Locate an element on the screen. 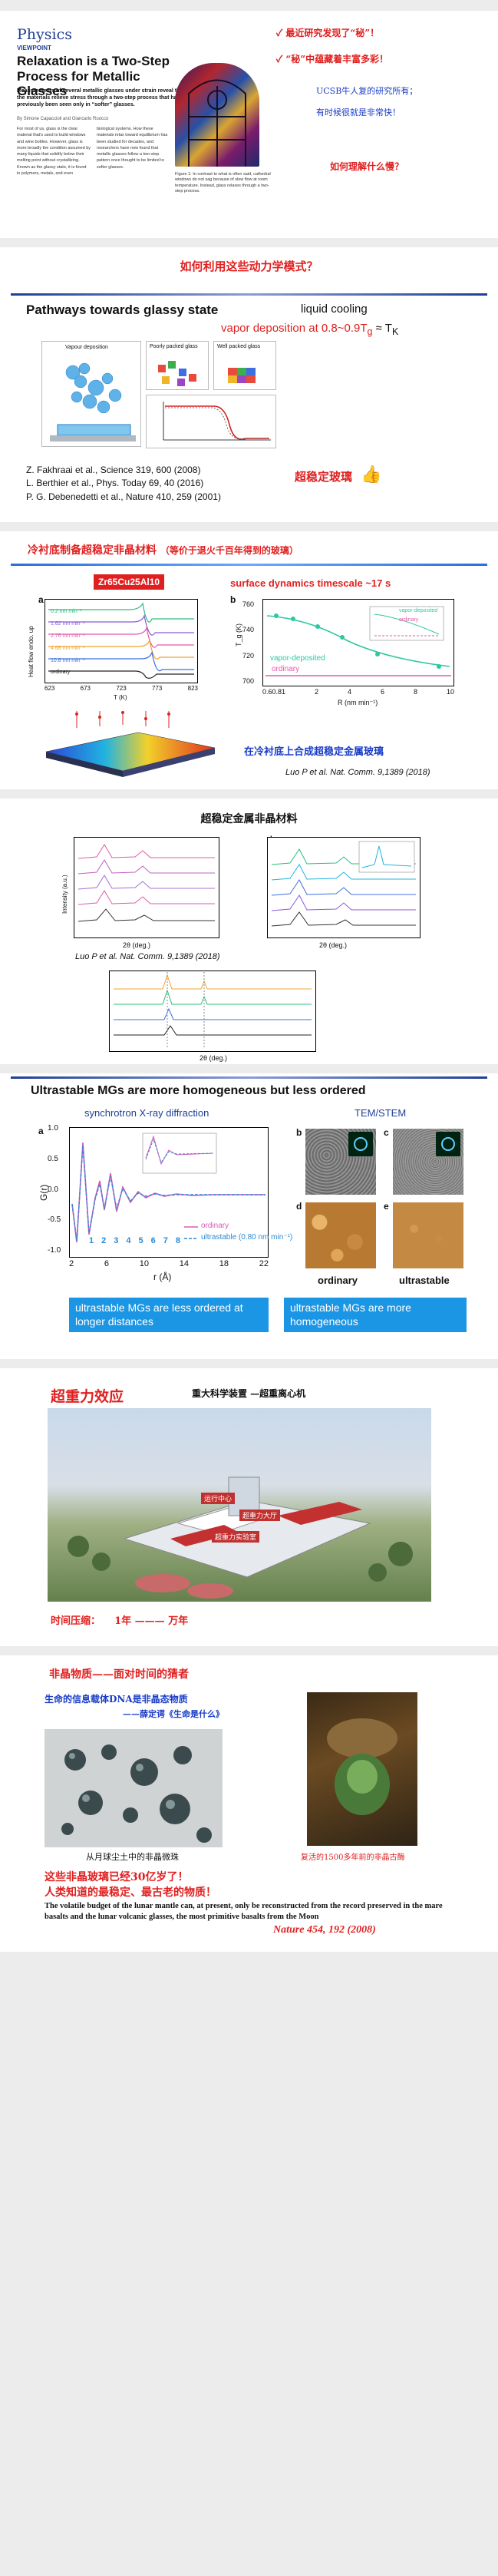 This screenshot has width=498, height=2576. gr-xtick-2: 10 is located at coordinates (144, 1263).